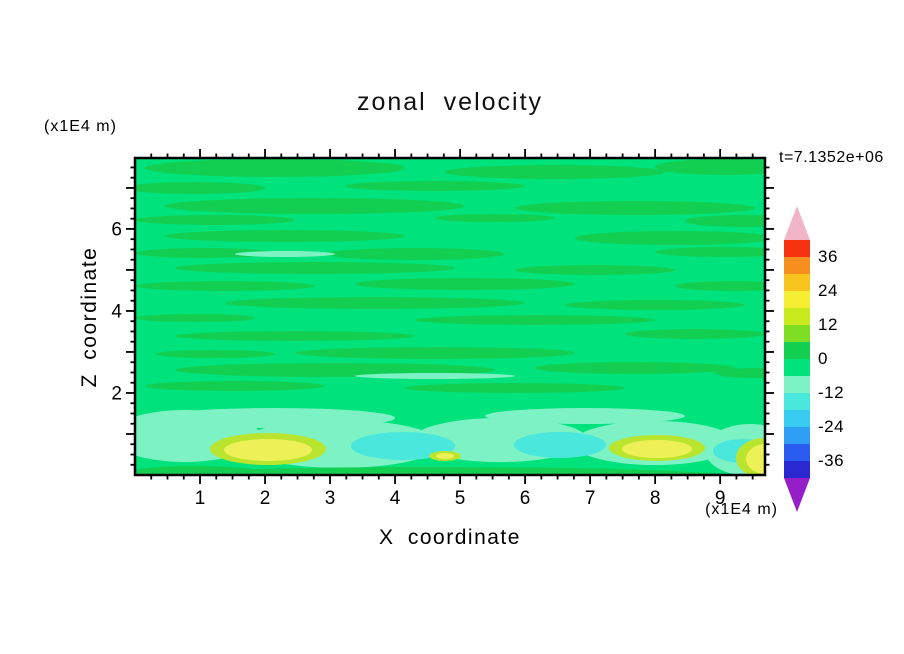 This screenshot has width=904, height=654. Describe the element at coordinates (831, 157) in the screenshot. I see `time-annotation: t=7.1352e+06` at that location.